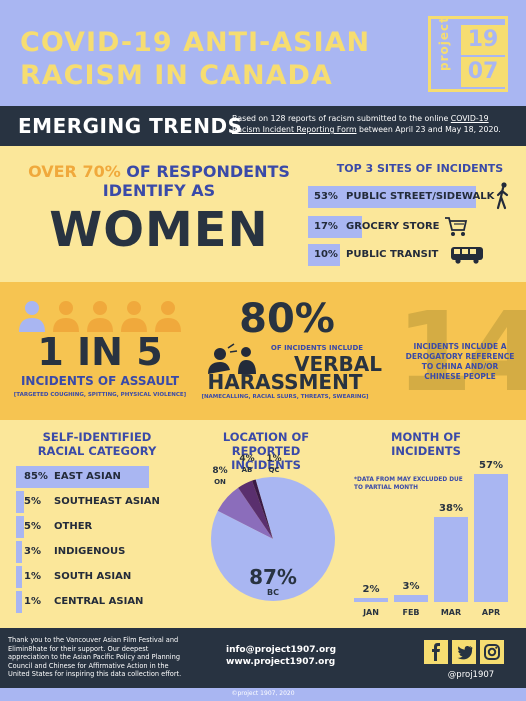 The height and width of the screenshot is (701, 526). What do you see at coordinates (220, 59) in the screenshot?
I see `page-title: COVID-19 ANTI-ASIAN RACISM IN CANADA` at bounding box center [220, 59].